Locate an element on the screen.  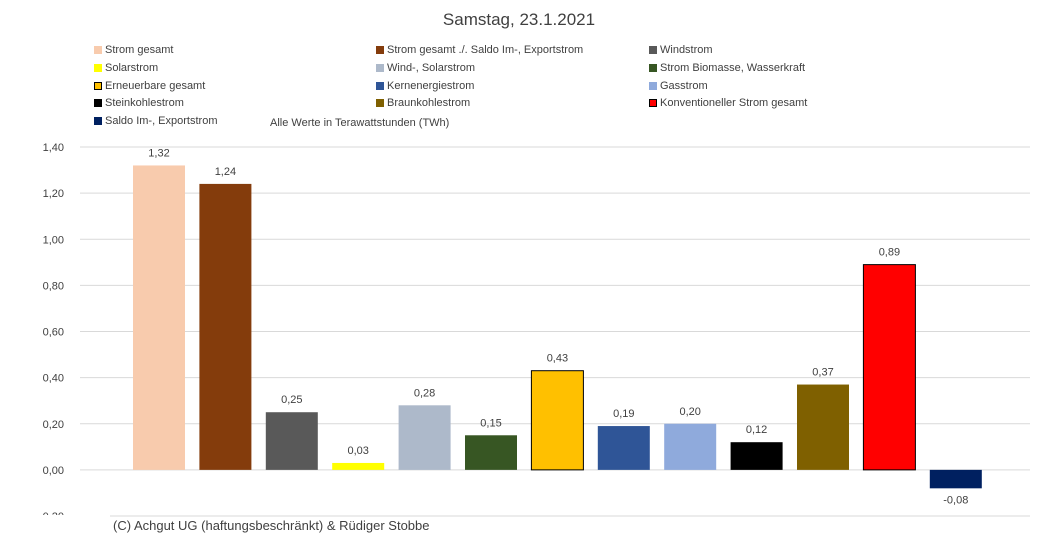
chart-title: Samstag, 23.1.2021 is located at coordinates (519, 19).